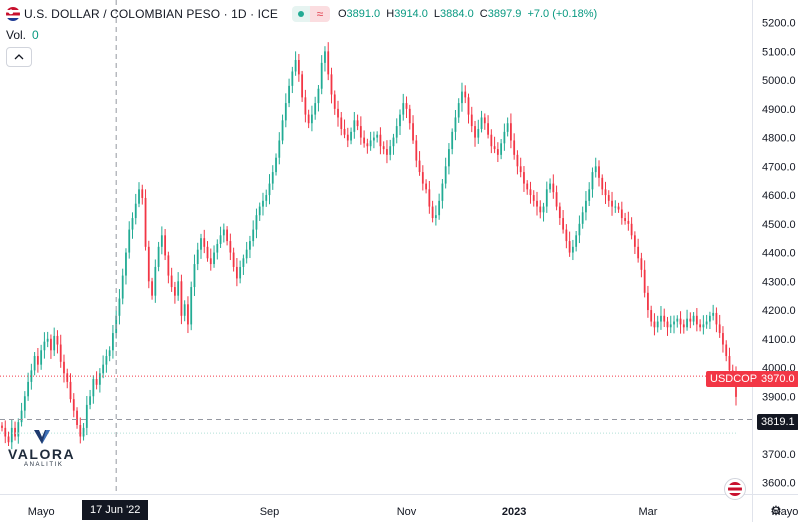 The height and width of the screenshot is (522, 798). What do you see at coordinates (310, 14) in the screenshot?
I see `market-status-pill: ≈` at bounding box center [310, 14].